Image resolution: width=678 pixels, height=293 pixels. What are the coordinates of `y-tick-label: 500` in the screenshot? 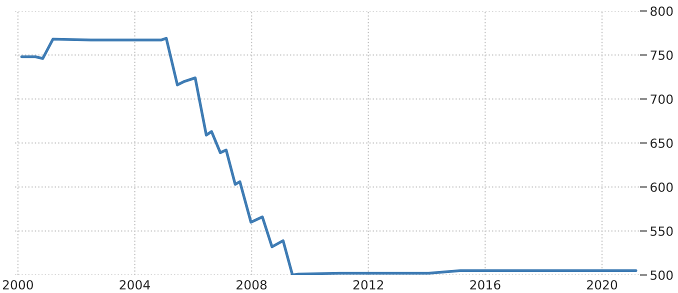 It's located at (661, 275).